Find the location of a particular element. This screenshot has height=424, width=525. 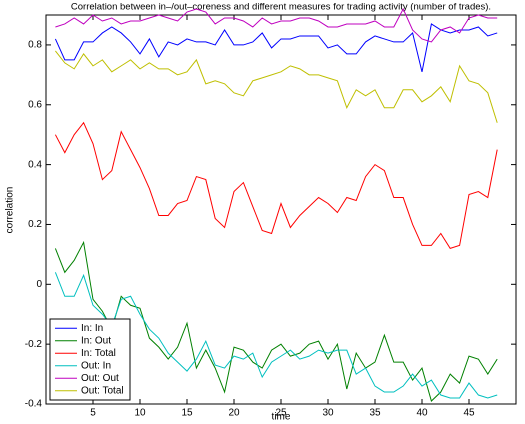

legend-label: Out: Total is located at coordinates (102, 390).